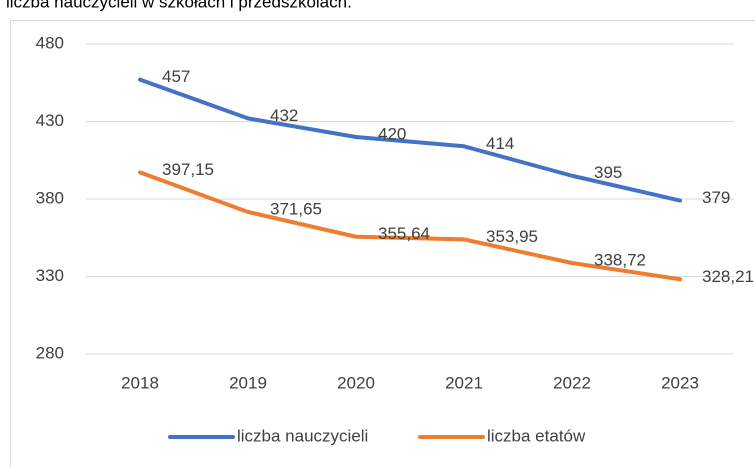 Image resolution: width=755 pixels, height=467 pixels. I want to click on data-label: 371,65, so click(296, 208).